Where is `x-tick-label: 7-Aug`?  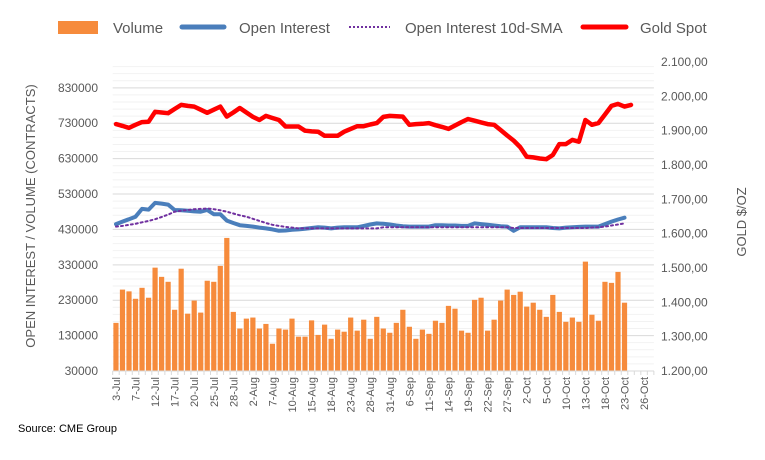
x-tick-label: 7-Aug is located at coordinates (273, 391).